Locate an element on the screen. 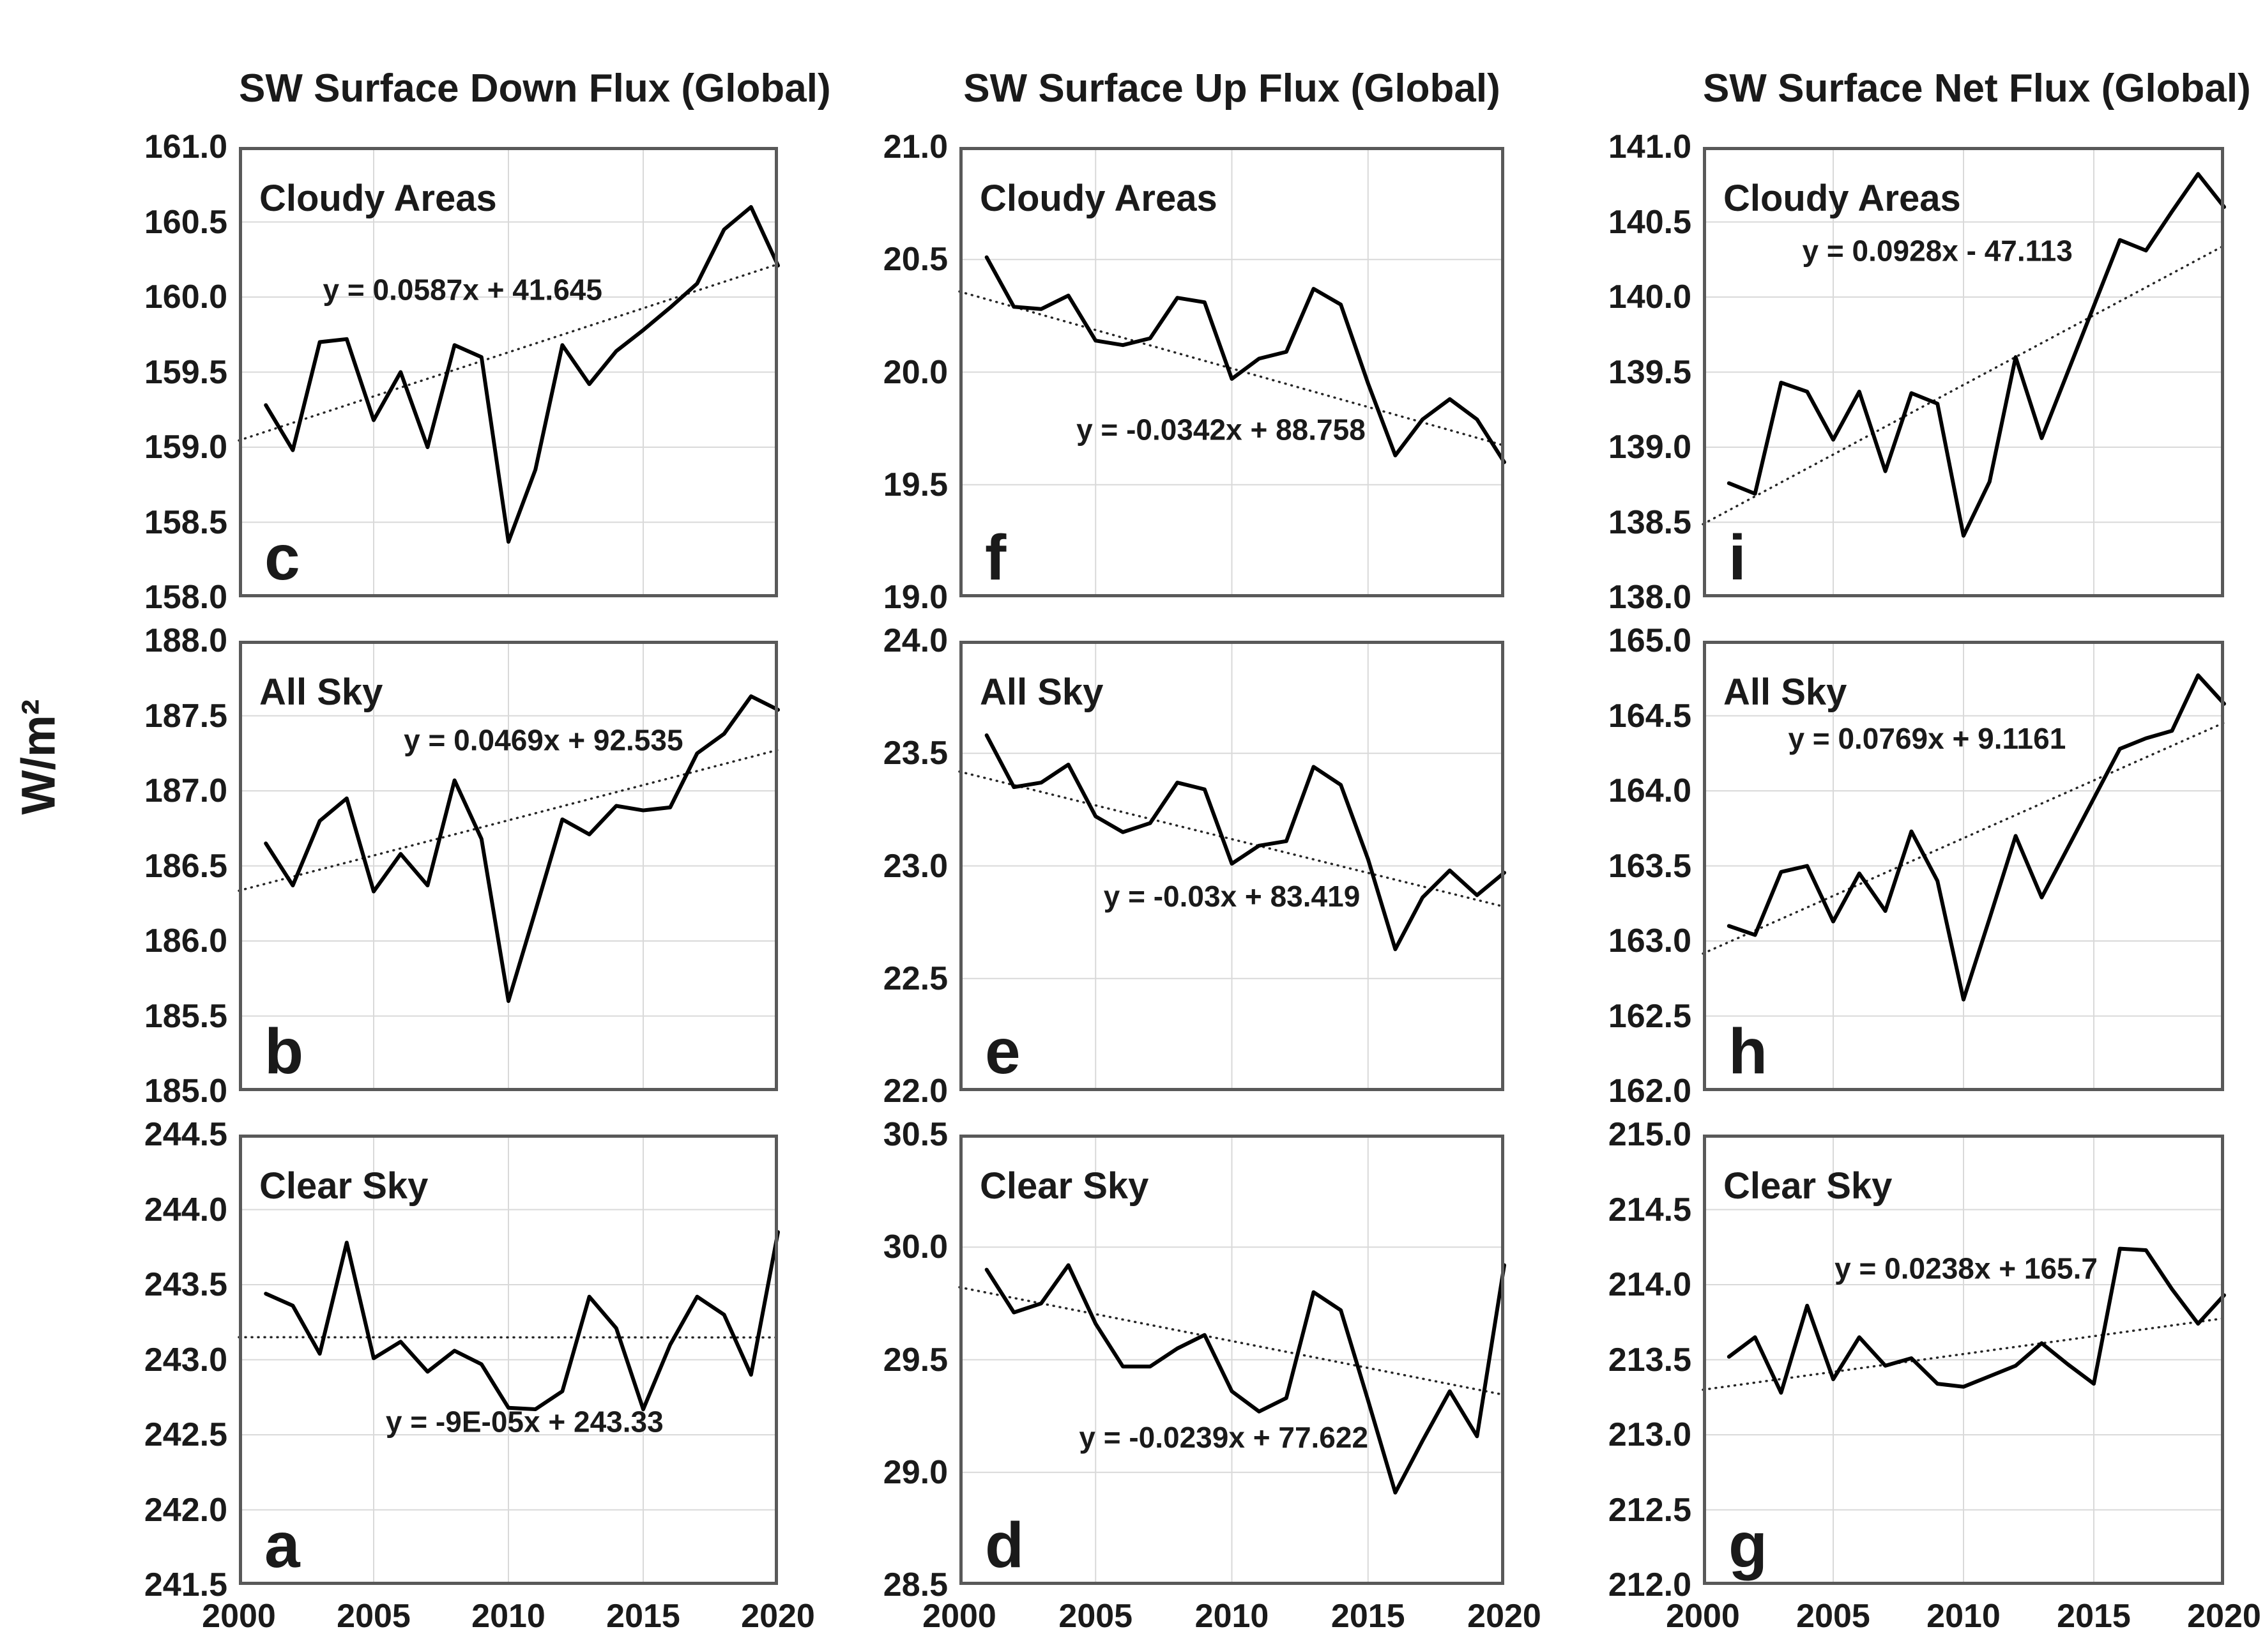 The width and height of the screenshot is (2265, 1652). y-tick-label: 186.5 is located at coordinates (186, 866).